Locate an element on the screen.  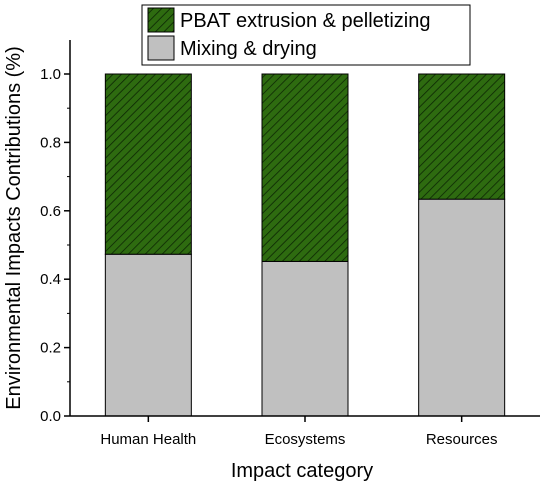
y-tick-label: 0.0 is located at coordinates (50, 416).